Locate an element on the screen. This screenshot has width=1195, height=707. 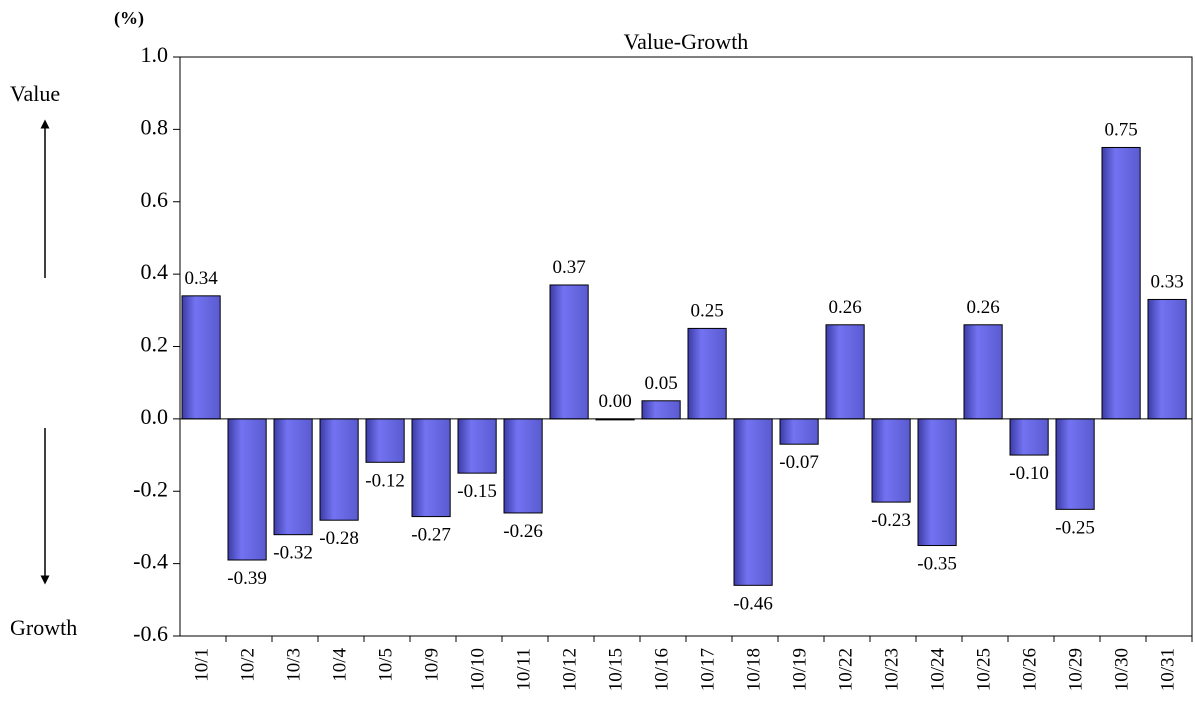
value-label: 0.25 is located at coordinates (706, 310).